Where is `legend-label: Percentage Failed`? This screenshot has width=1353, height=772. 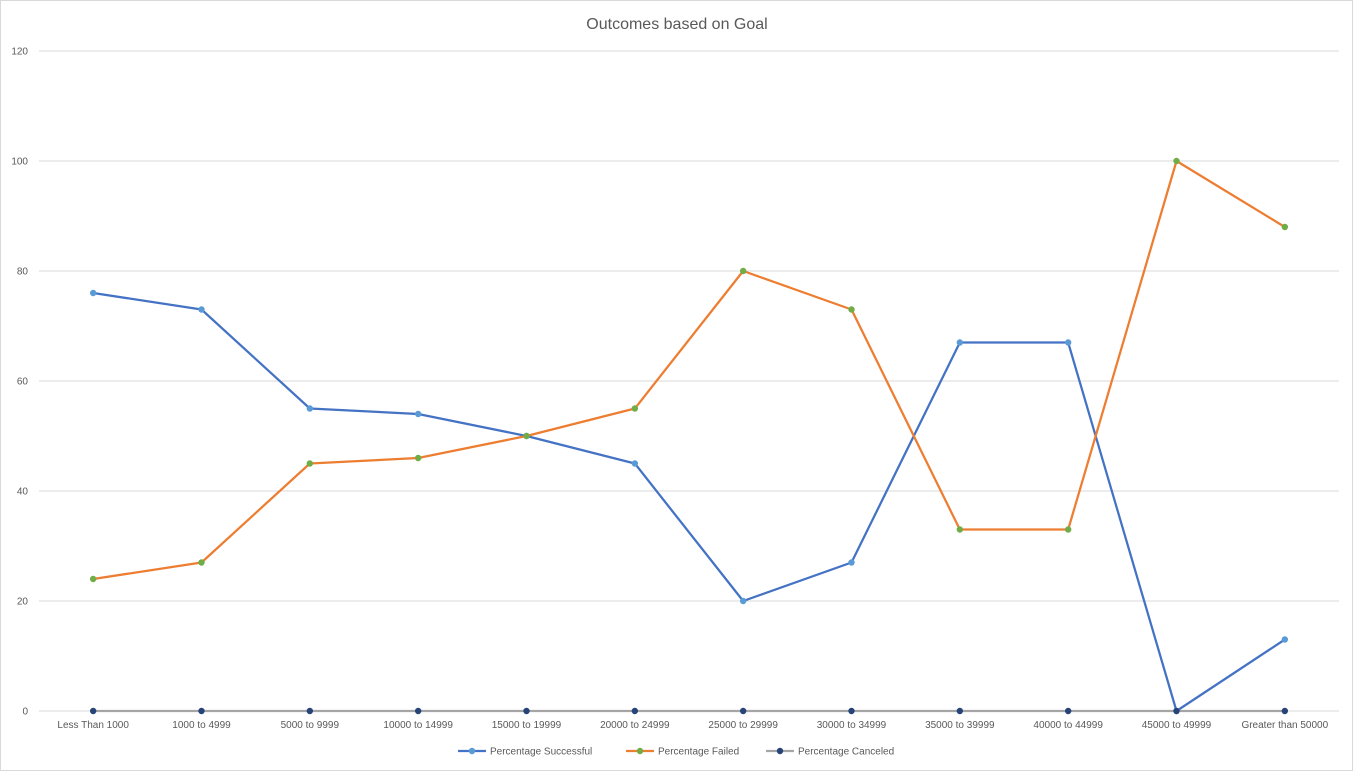
legend-label: Percentage Failed is located at coordinates (698, 752).